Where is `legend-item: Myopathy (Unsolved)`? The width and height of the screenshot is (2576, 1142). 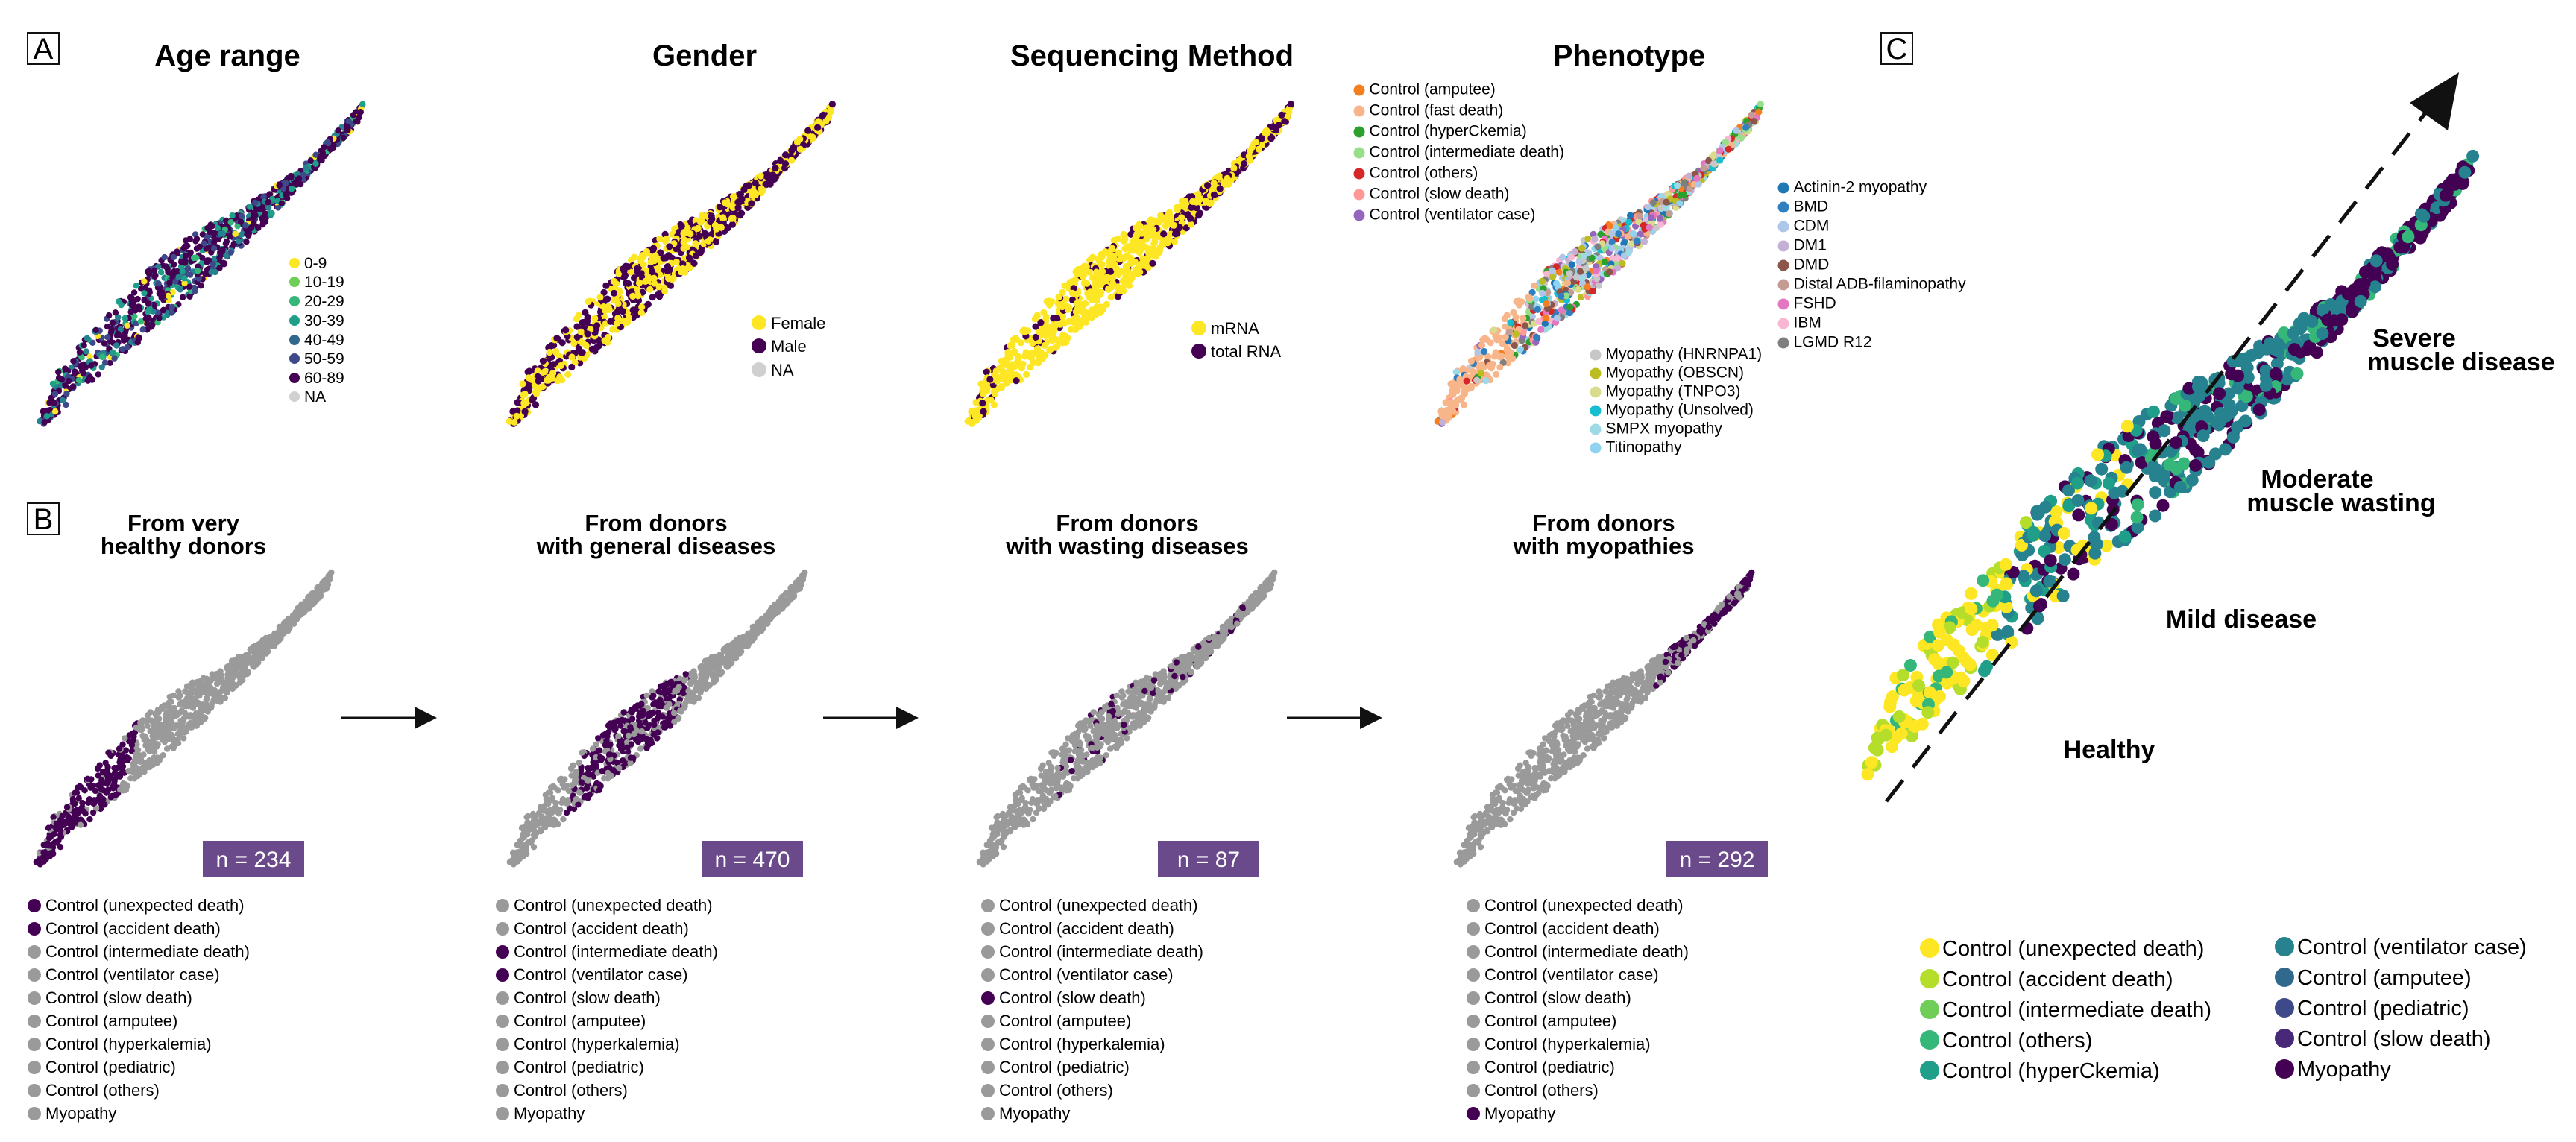 legend-item: Myopathy (Unsolved) is located at coordinates (1672, 411).